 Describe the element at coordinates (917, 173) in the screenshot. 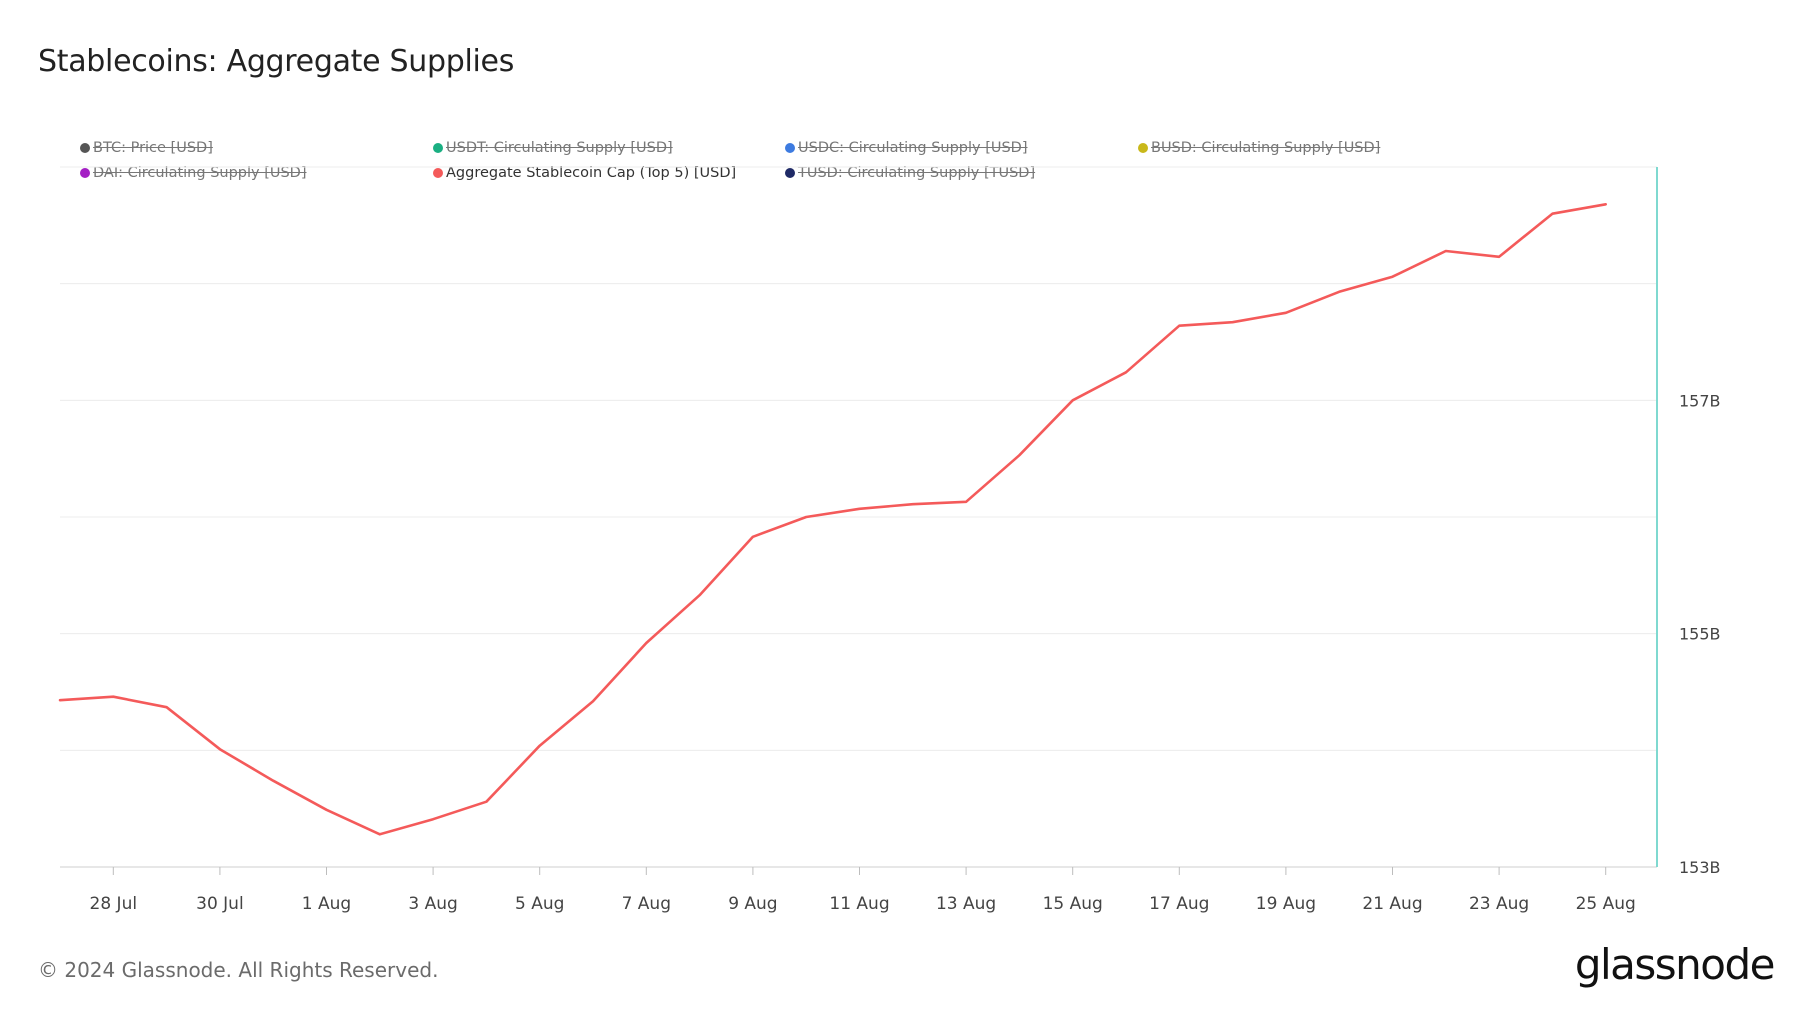

I see `legend-label: TUSD: Circulating Supply [TUSD]` at that location.